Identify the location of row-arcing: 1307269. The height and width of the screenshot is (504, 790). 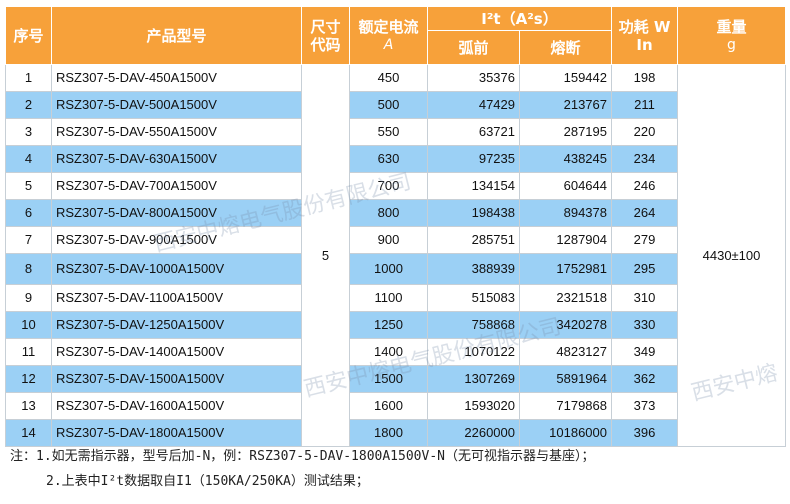
(473, 379).